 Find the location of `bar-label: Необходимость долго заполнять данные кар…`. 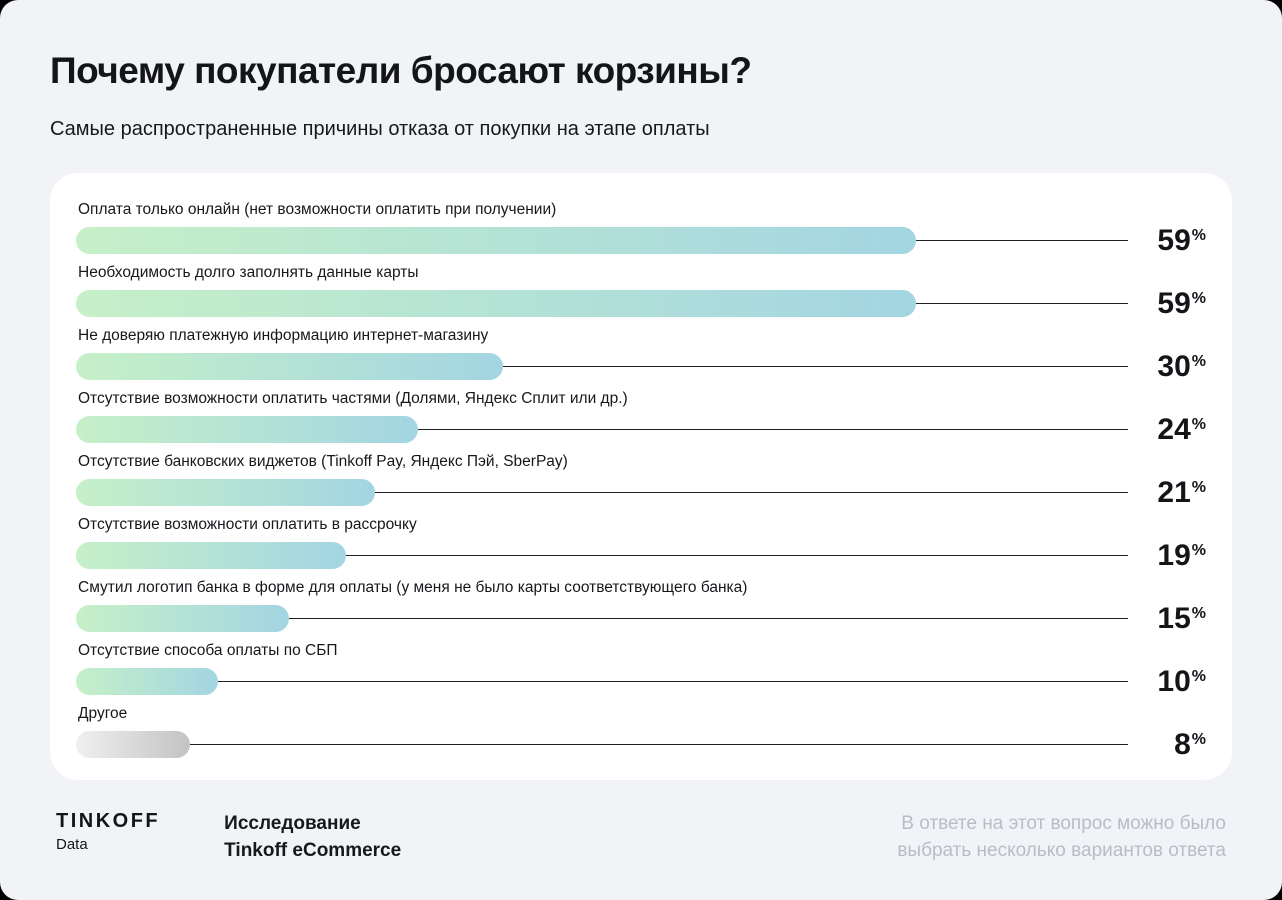

bar-label: Необходимость долго заполнять данные кар… is located at coordinates (248, 272).